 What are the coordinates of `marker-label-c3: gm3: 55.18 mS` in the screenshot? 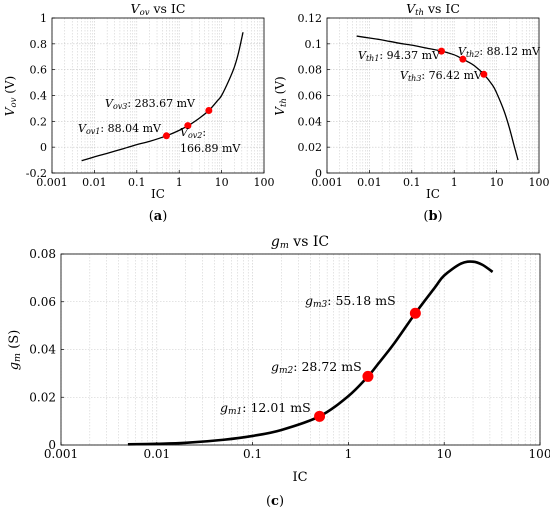 It's located at (350, 301).